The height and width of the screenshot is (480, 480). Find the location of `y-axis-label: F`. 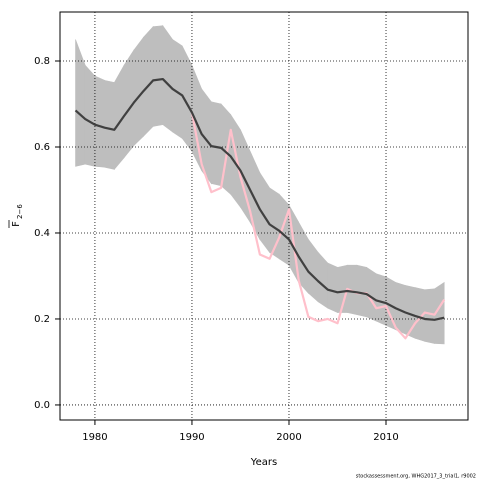

y-axis-label: F is located at coordinates (16, 224).